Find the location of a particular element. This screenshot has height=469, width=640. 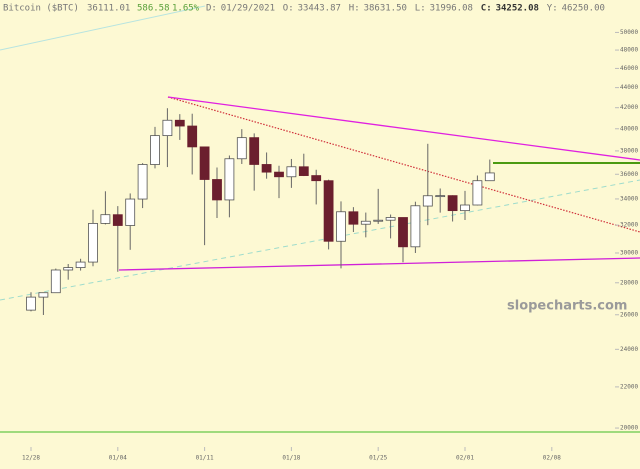

y-tick-label: 20000 is located at coordinates (629, 428).